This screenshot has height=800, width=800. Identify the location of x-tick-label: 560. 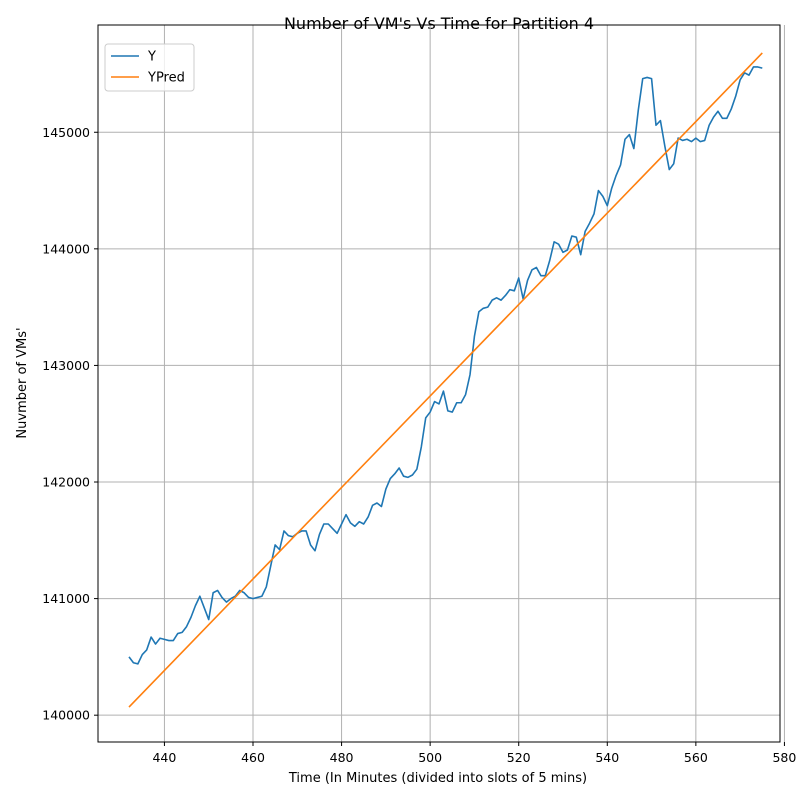
(696, 757).